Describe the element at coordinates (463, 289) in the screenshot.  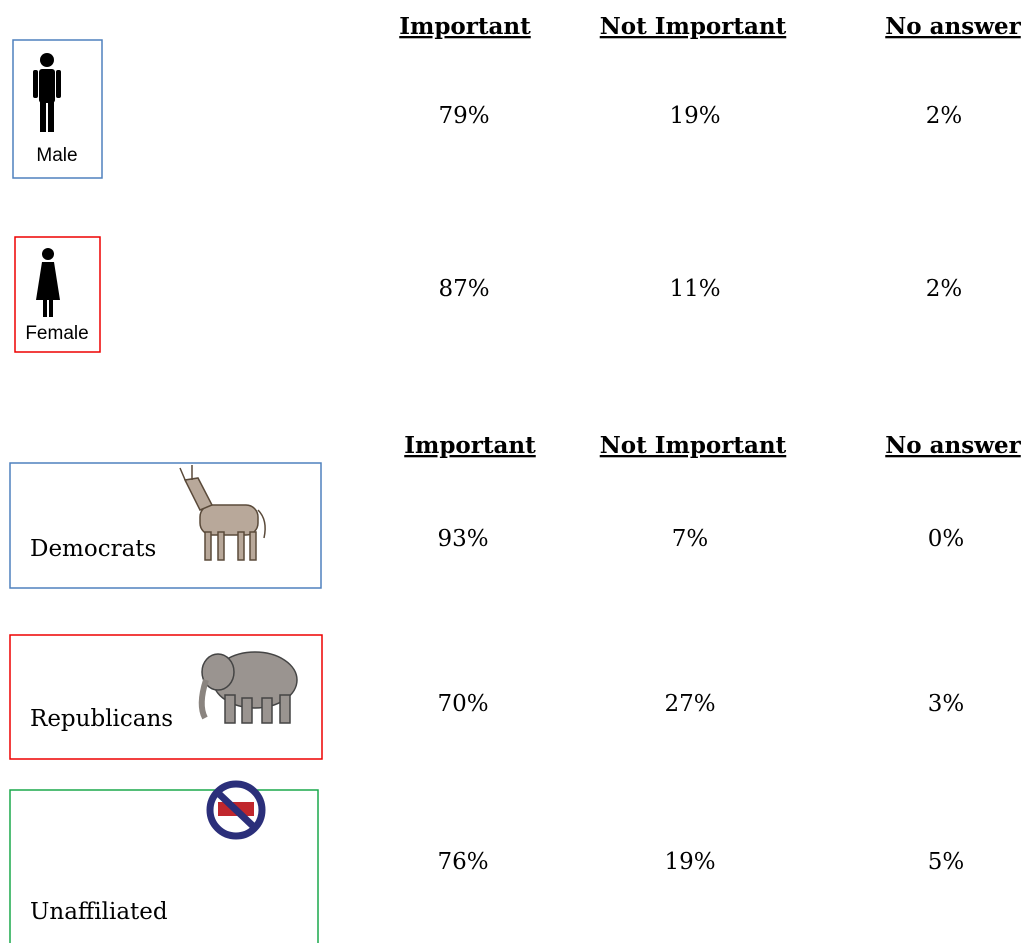
I see `cell-value: 87%` at that location.